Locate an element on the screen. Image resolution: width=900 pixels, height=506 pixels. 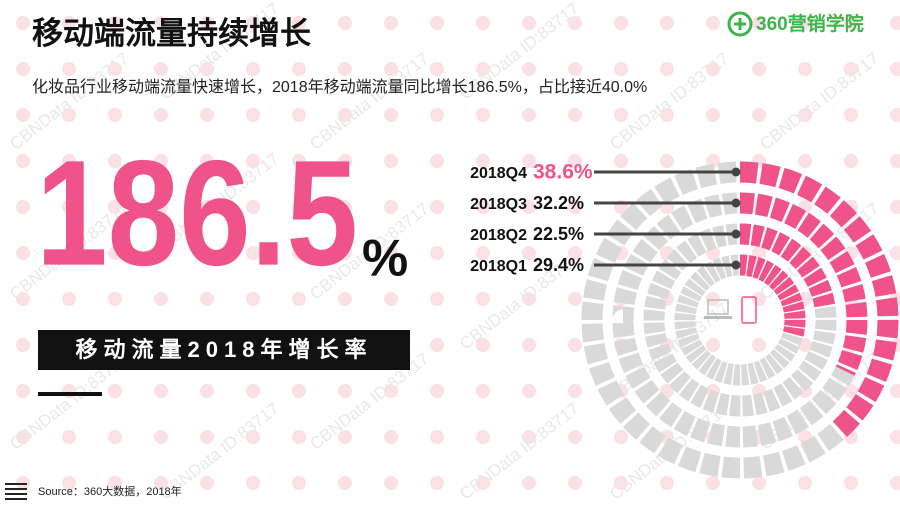
device-icons is located at coordinates (730, 310).